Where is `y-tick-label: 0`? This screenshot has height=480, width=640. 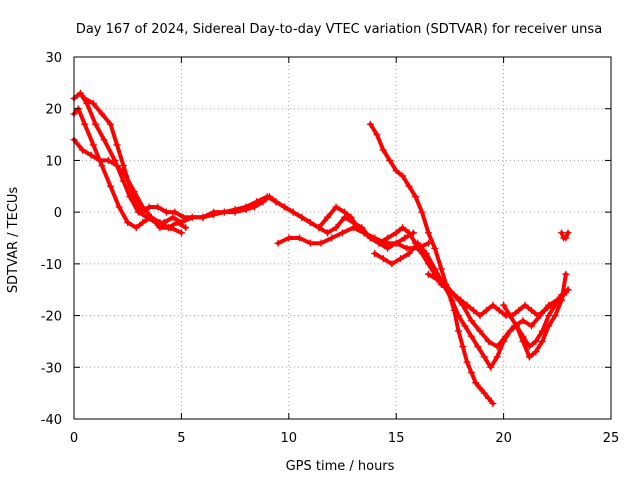 y-tick-label: 0 is located at coordinates (58, 213).